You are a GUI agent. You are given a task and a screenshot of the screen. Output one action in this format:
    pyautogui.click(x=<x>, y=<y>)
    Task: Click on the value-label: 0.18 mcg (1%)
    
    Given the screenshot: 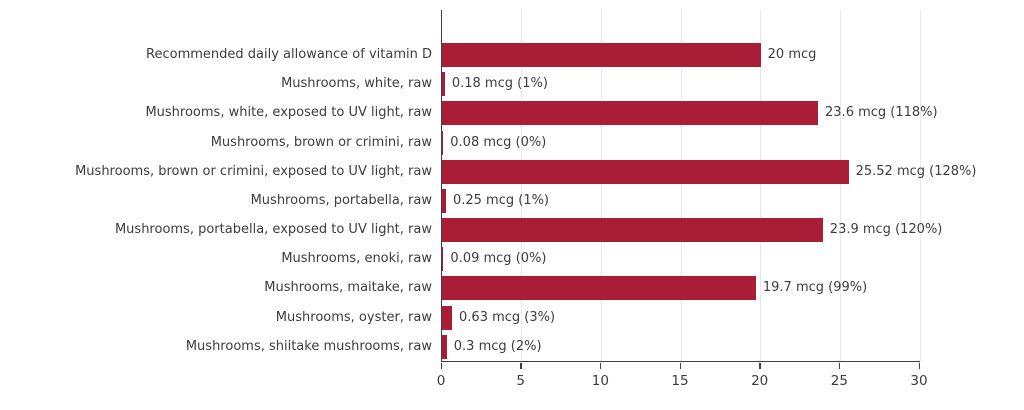 What is the action you would take?
    pyautogui.click(x=499, y=84)
    